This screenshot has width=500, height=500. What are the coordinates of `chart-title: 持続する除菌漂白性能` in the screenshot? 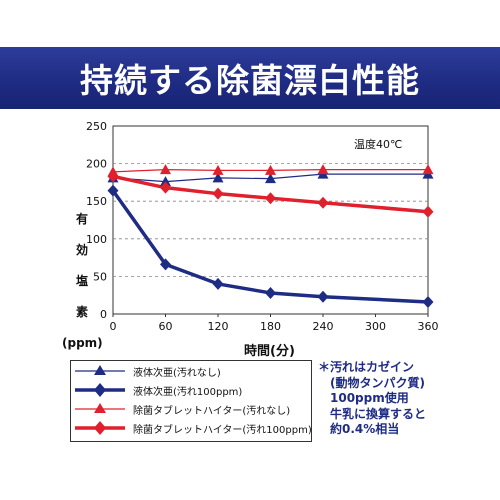 It's located at (250, 80).